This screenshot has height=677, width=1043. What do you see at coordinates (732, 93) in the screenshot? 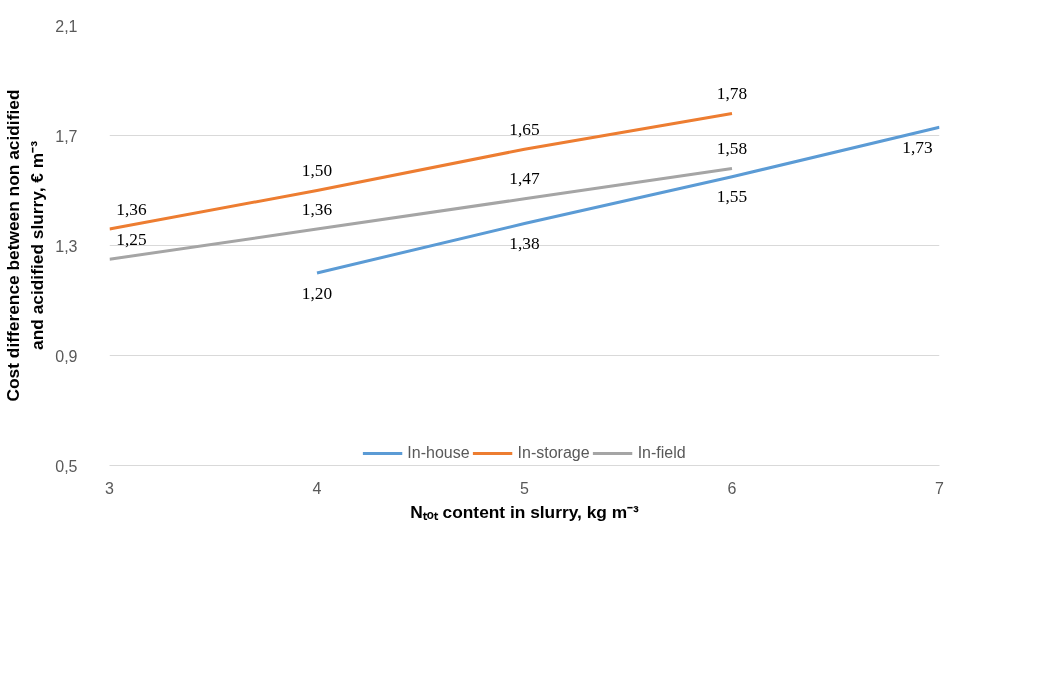
I see `data-label: 1,78` at bounding box center [732, 93].